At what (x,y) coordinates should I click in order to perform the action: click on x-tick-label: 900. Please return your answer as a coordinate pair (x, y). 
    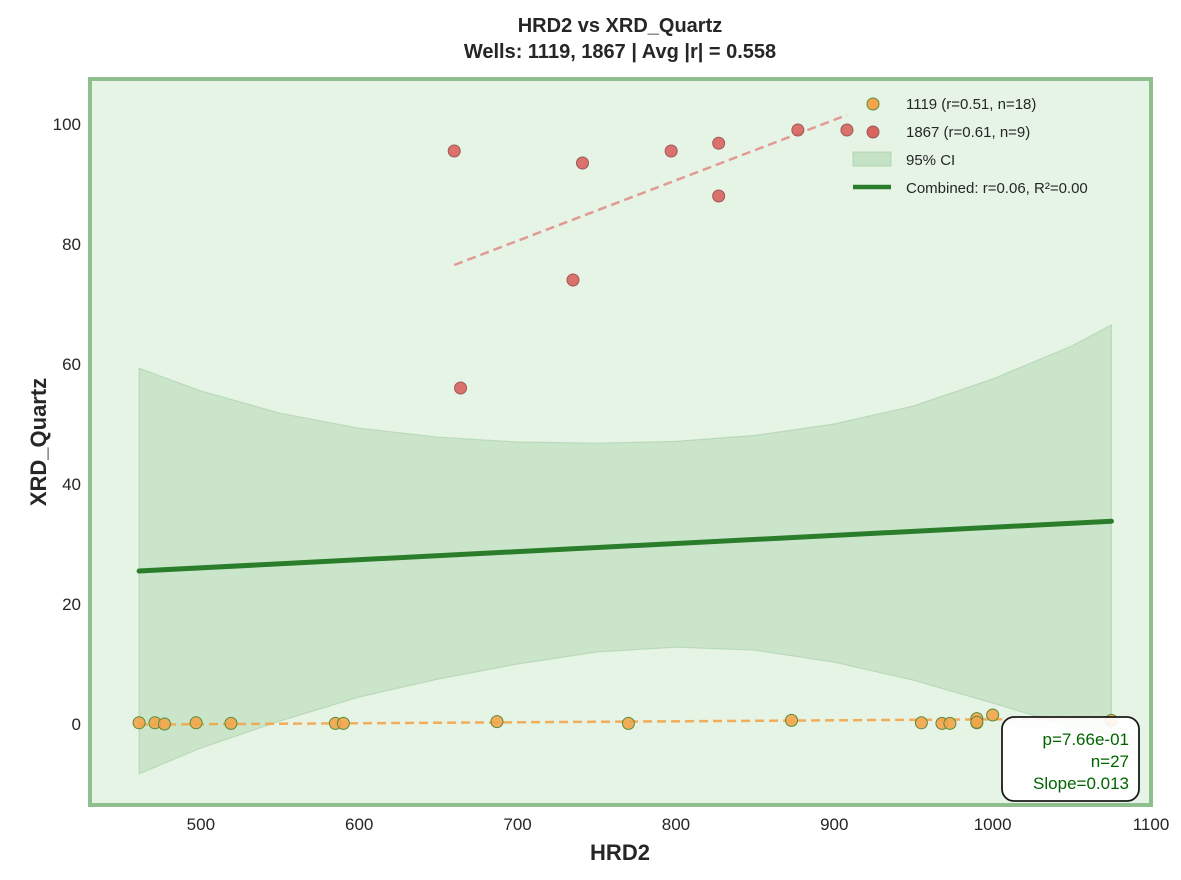
    Looking at the image, I should click on (834, 824).